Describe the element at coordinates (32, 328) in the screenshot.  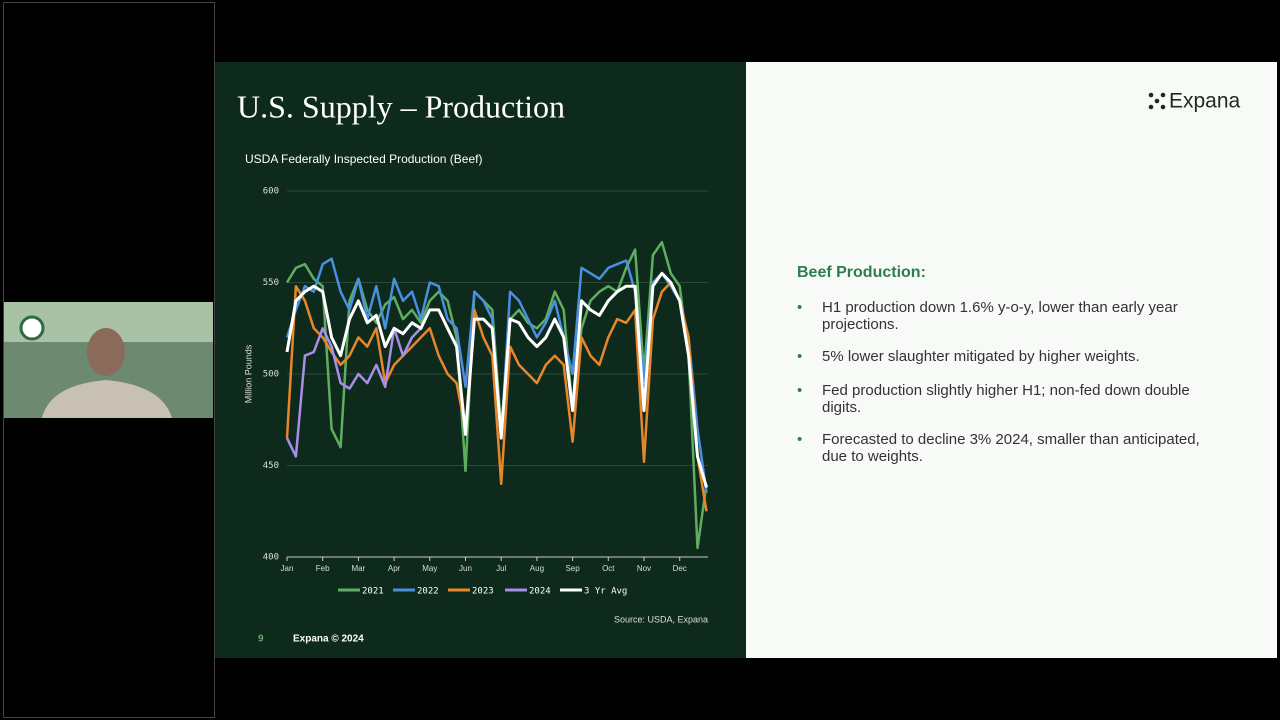
I see `webcam-logo` at that location.